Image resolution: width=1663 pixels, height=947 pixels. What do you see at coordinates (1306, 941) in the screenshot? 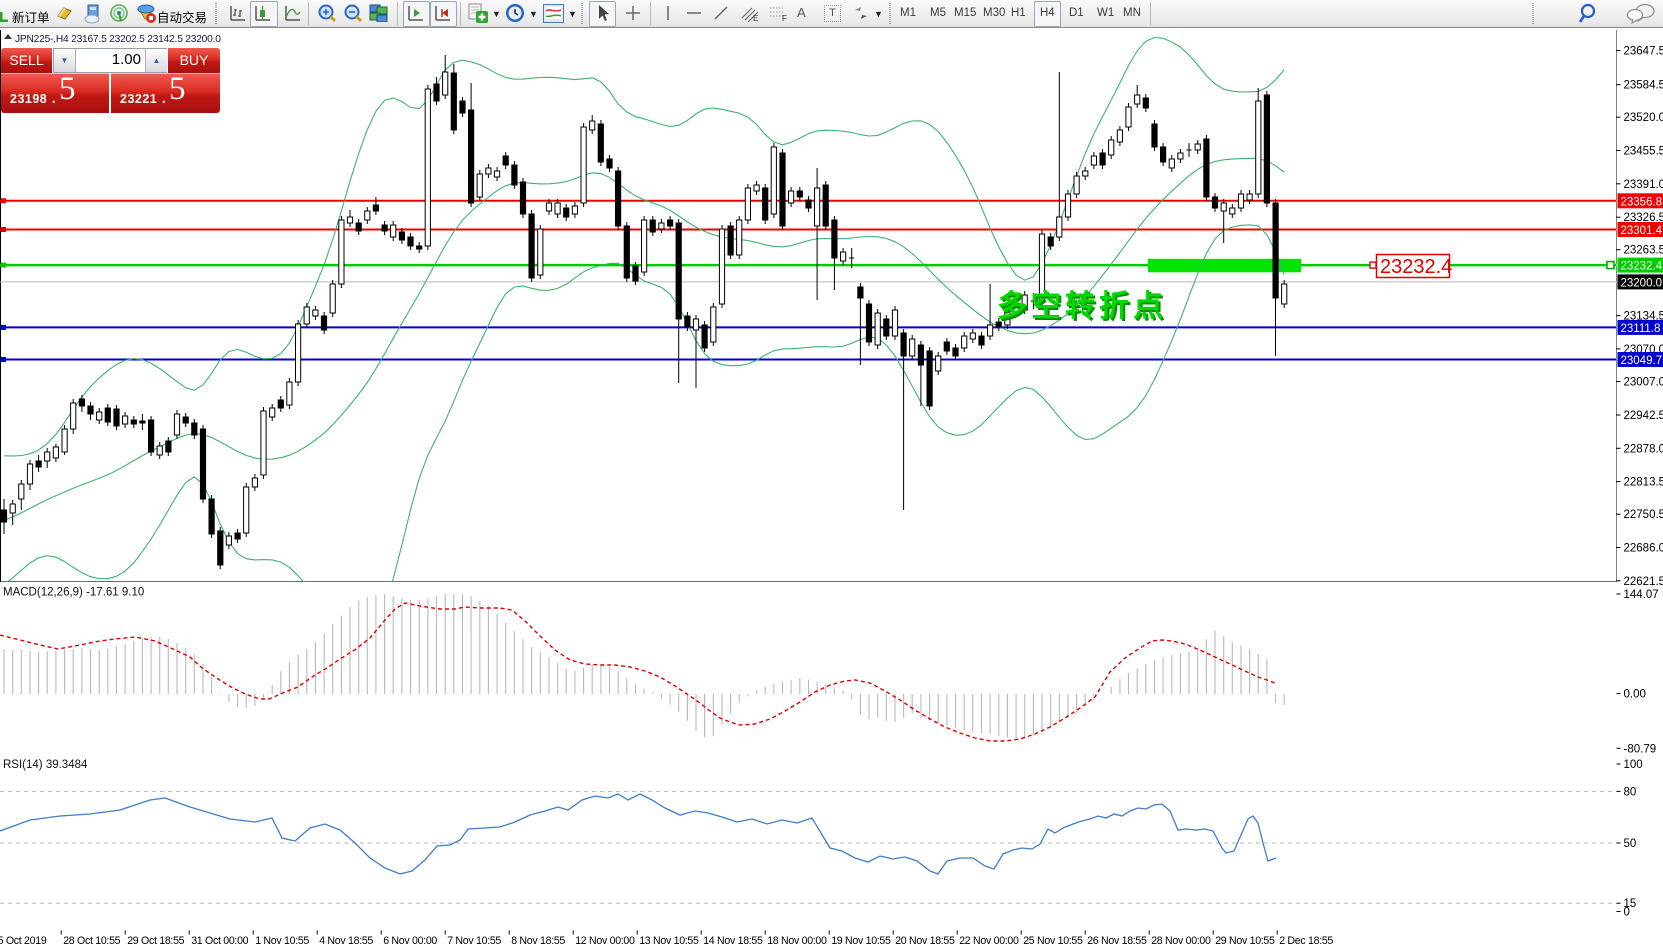
I see `svg-text: 2 Dec 18:55` at bounding box center [1306, 941].